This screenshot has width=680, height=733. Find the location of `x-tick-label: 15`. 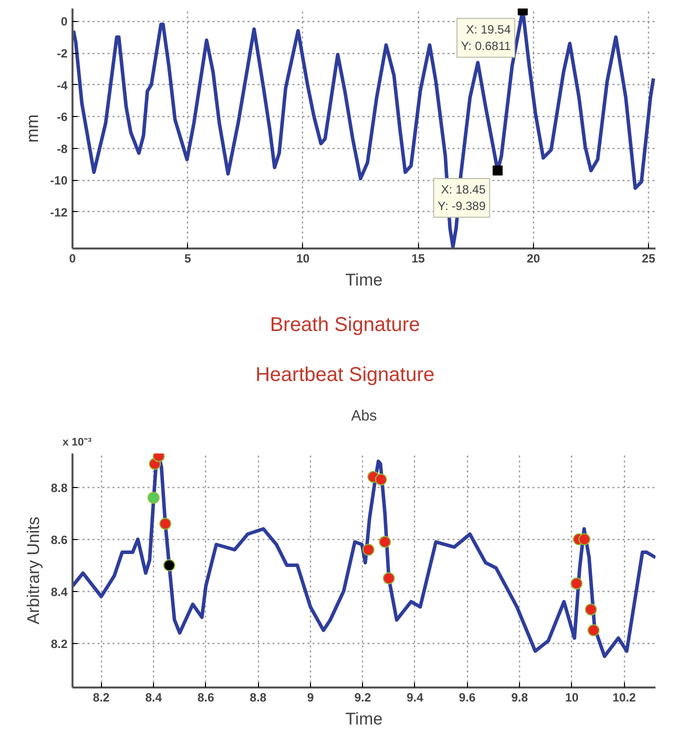

x-tick-label: 15 is located at coordinates (418, 259).